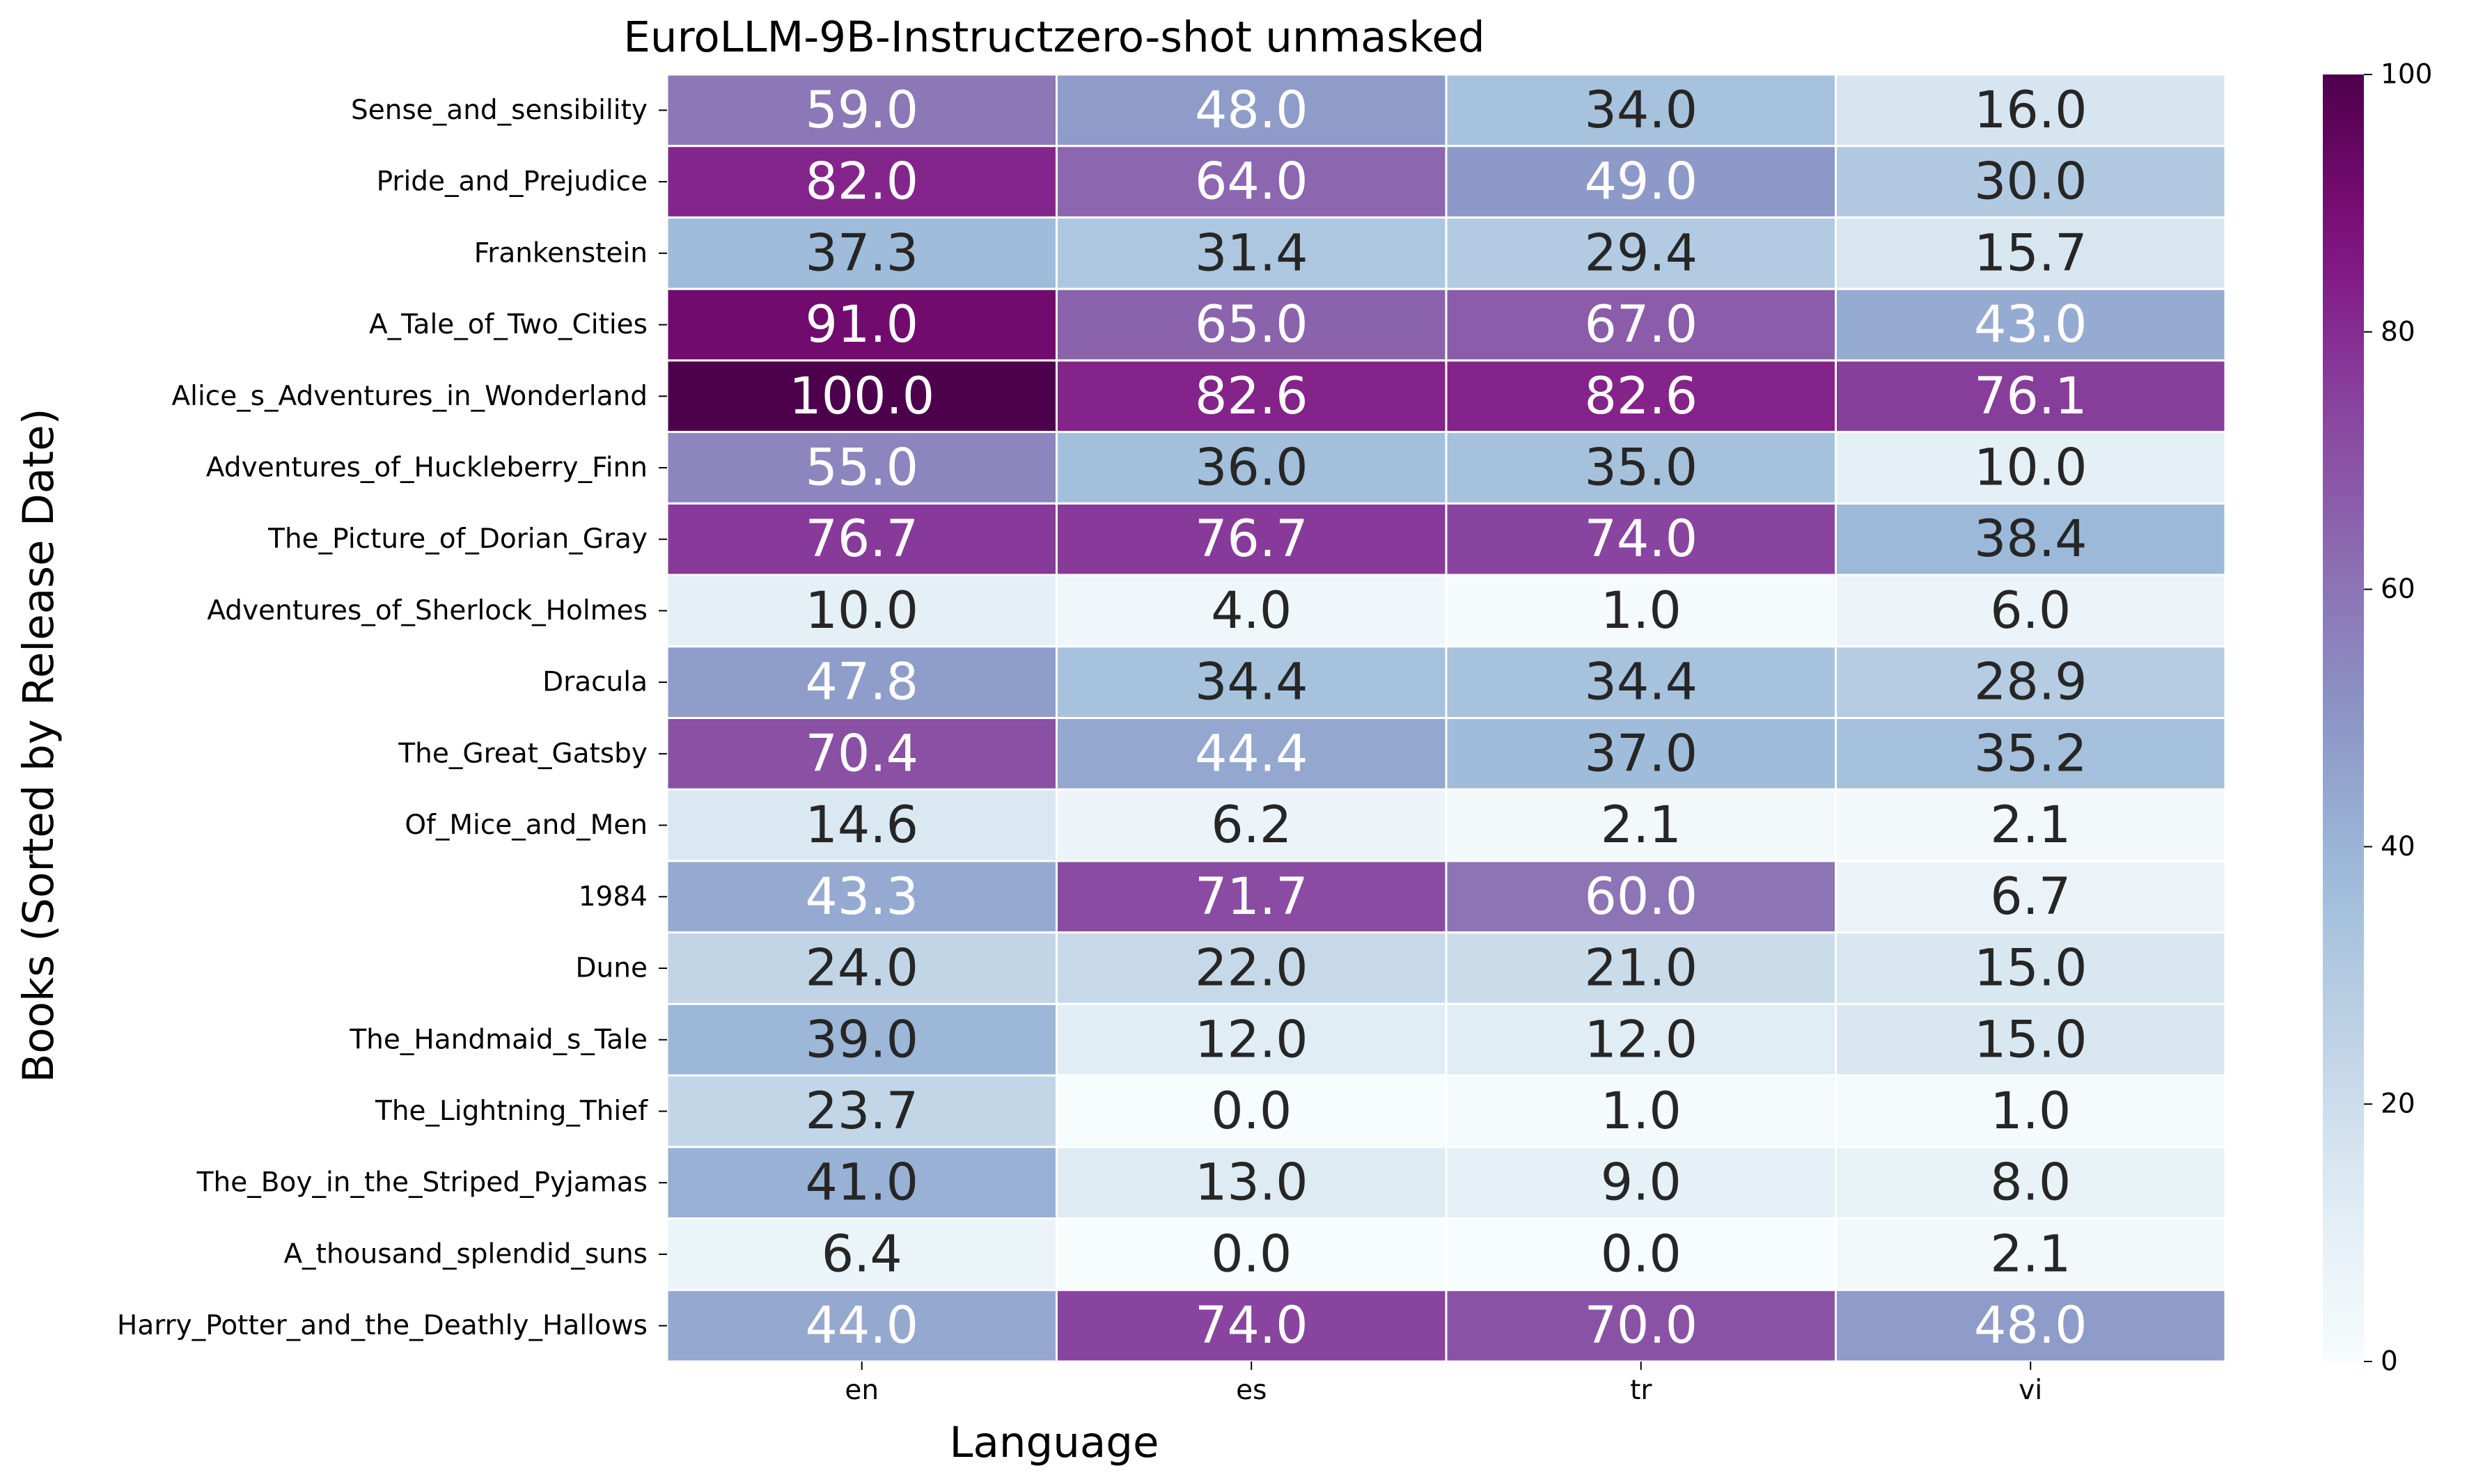 Image resolution: width=2476 pixels, height=1484 pixels. Describe the element at coordinates (861, 396) in the screenshot. I see `cell-value-label: 100.0` at that location.